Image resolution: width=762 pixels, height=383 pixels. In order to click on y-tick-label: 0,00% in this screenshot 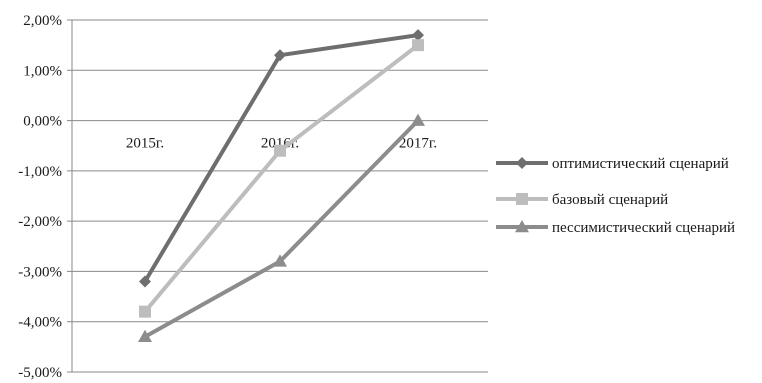, I will do `click(42, 122)`.